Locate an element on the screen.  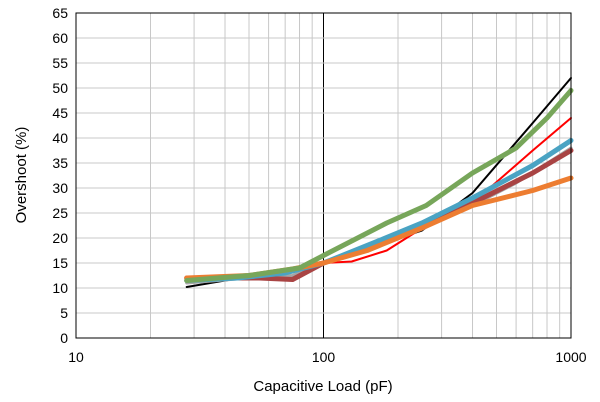
x-tick-label: 10 is located at coordinates (76, 357).